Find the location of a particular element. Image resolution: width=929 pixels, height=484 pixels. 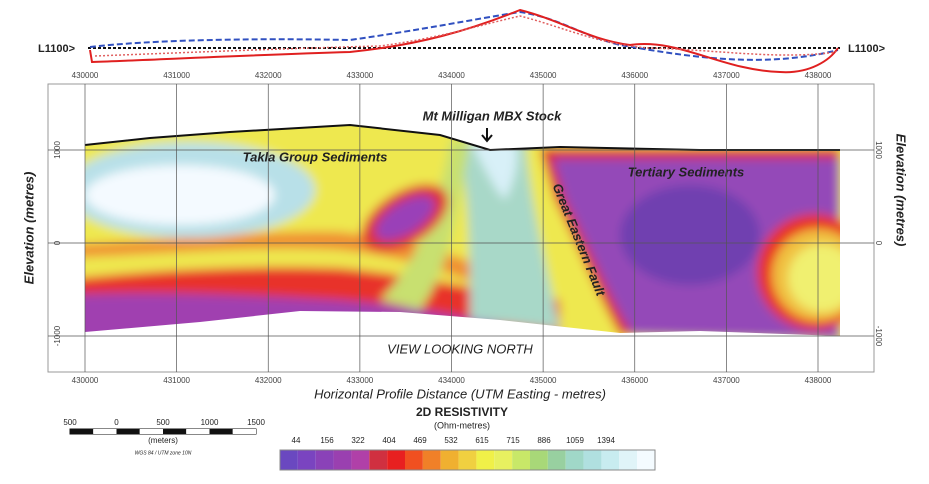

profile-label-right: L1100> is located at coordinates (866, 49).